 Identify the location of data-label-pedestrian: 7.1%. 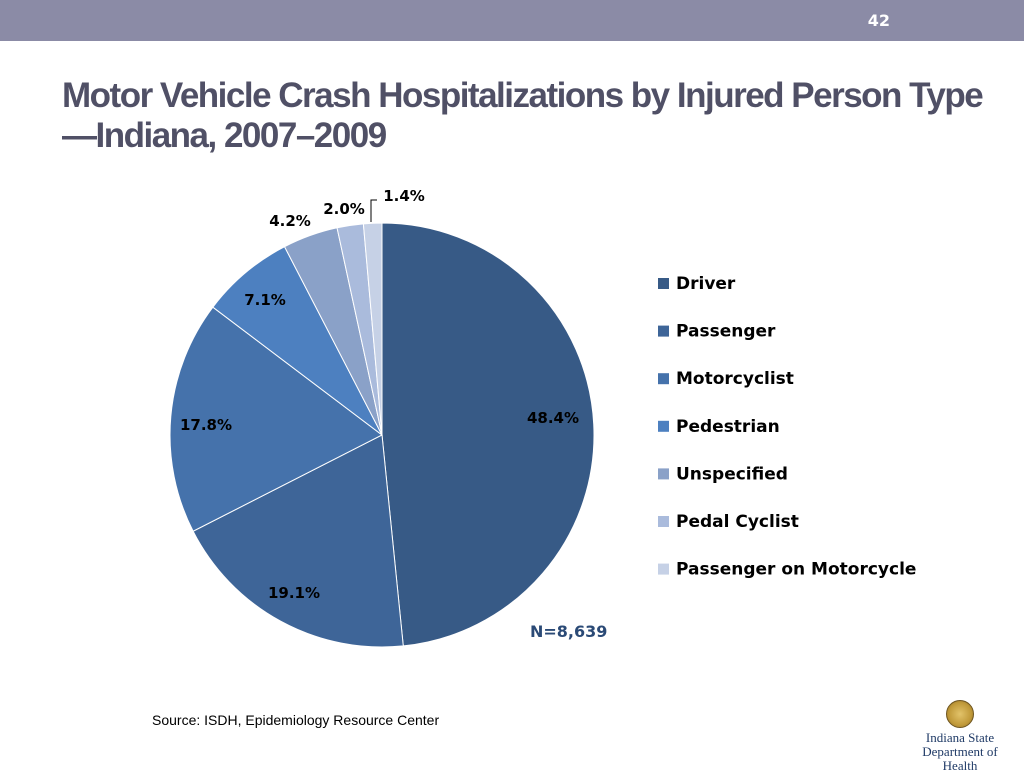
(265, 300).